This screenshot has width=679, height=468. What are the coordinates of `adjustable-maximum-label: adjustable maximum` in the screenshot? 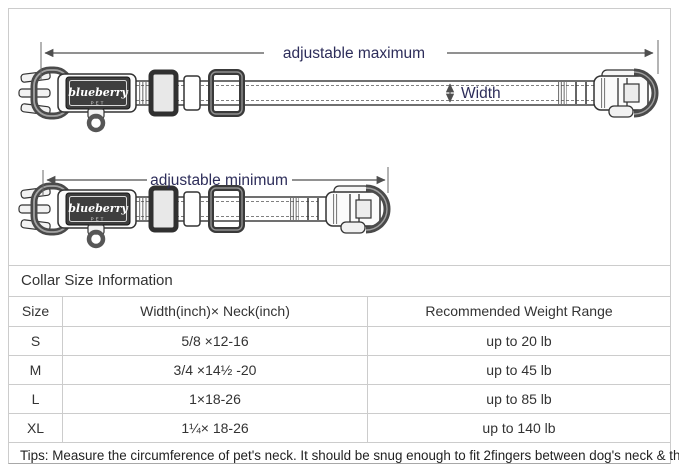 It's located at (354, 53).